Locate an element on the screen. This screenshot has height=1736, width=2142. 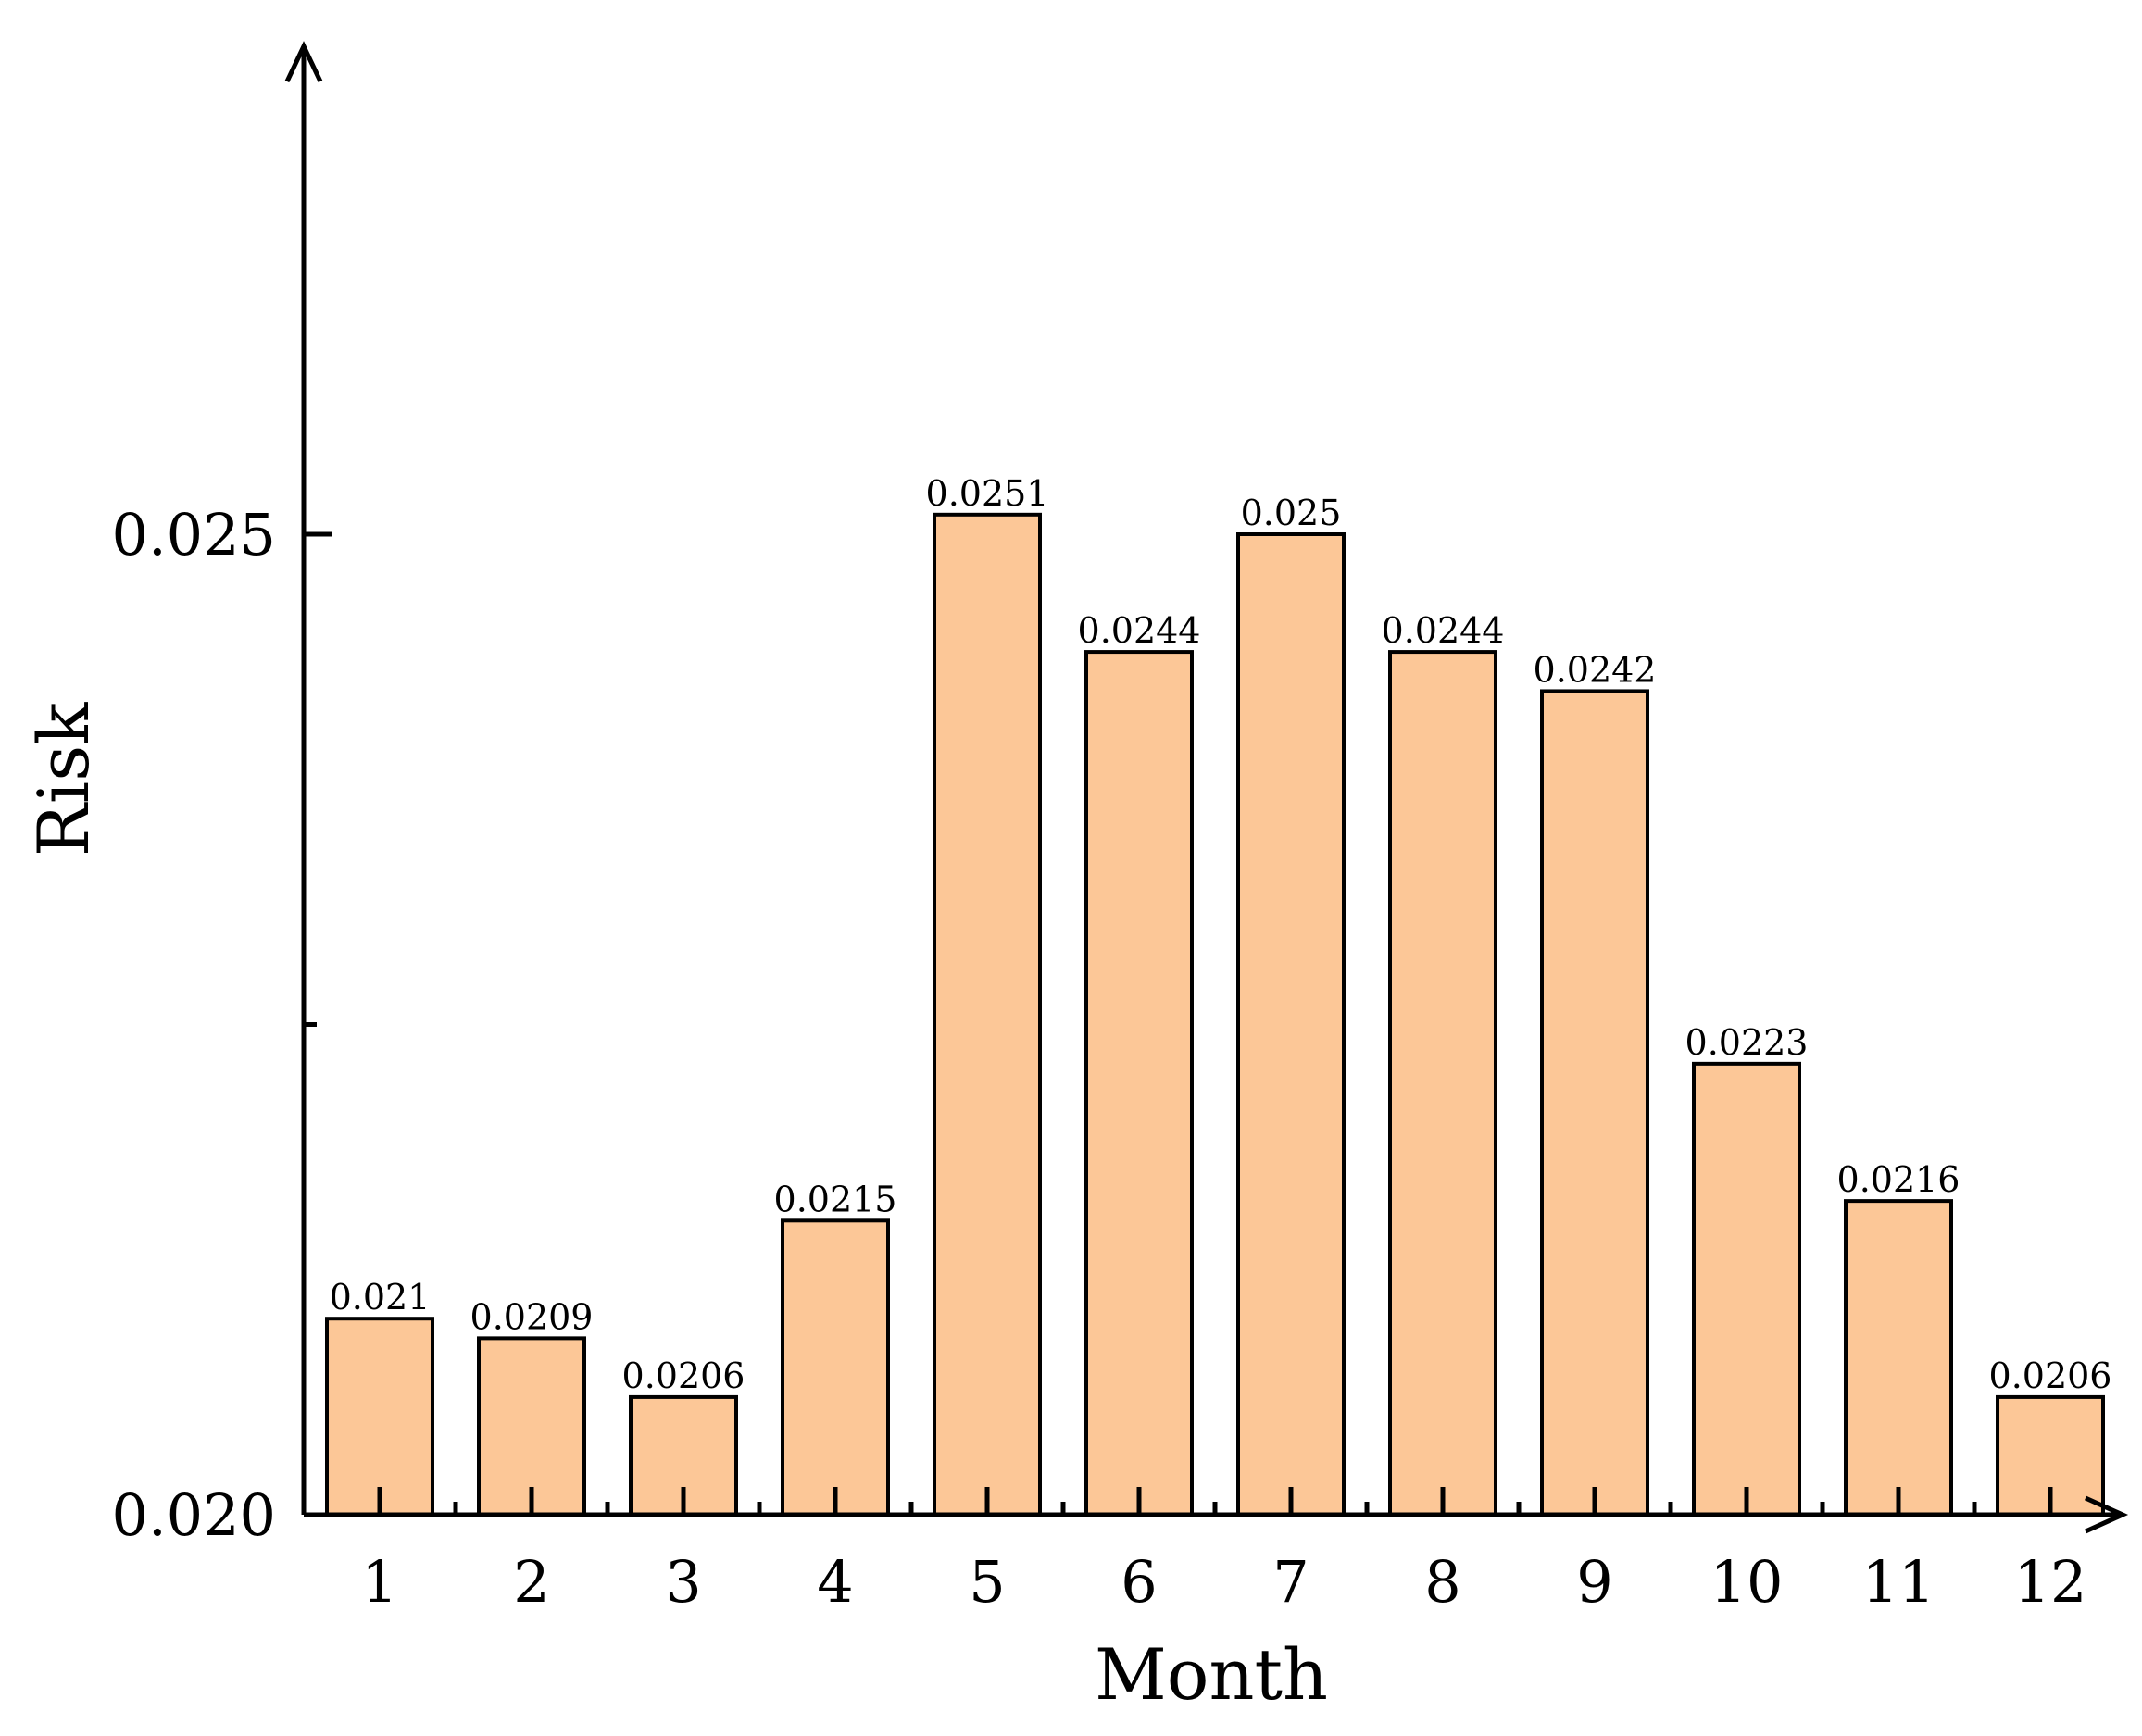
data-label-month-2: 0.0209 is located at coordinates (532, 1316).